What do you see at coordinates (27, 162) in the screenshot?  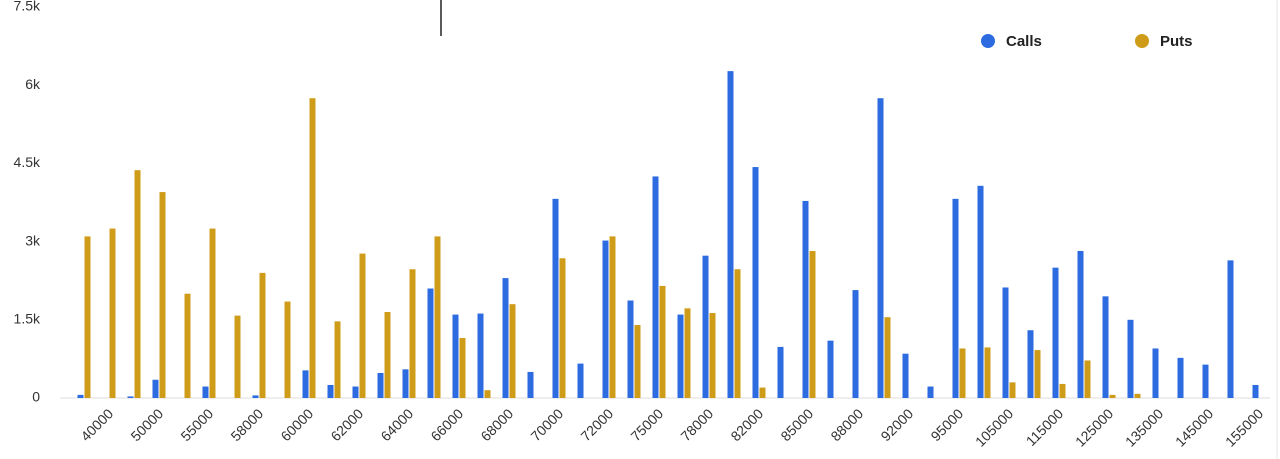 I see `y-tick-label: 4.5k` at bounding box center [27, 162].